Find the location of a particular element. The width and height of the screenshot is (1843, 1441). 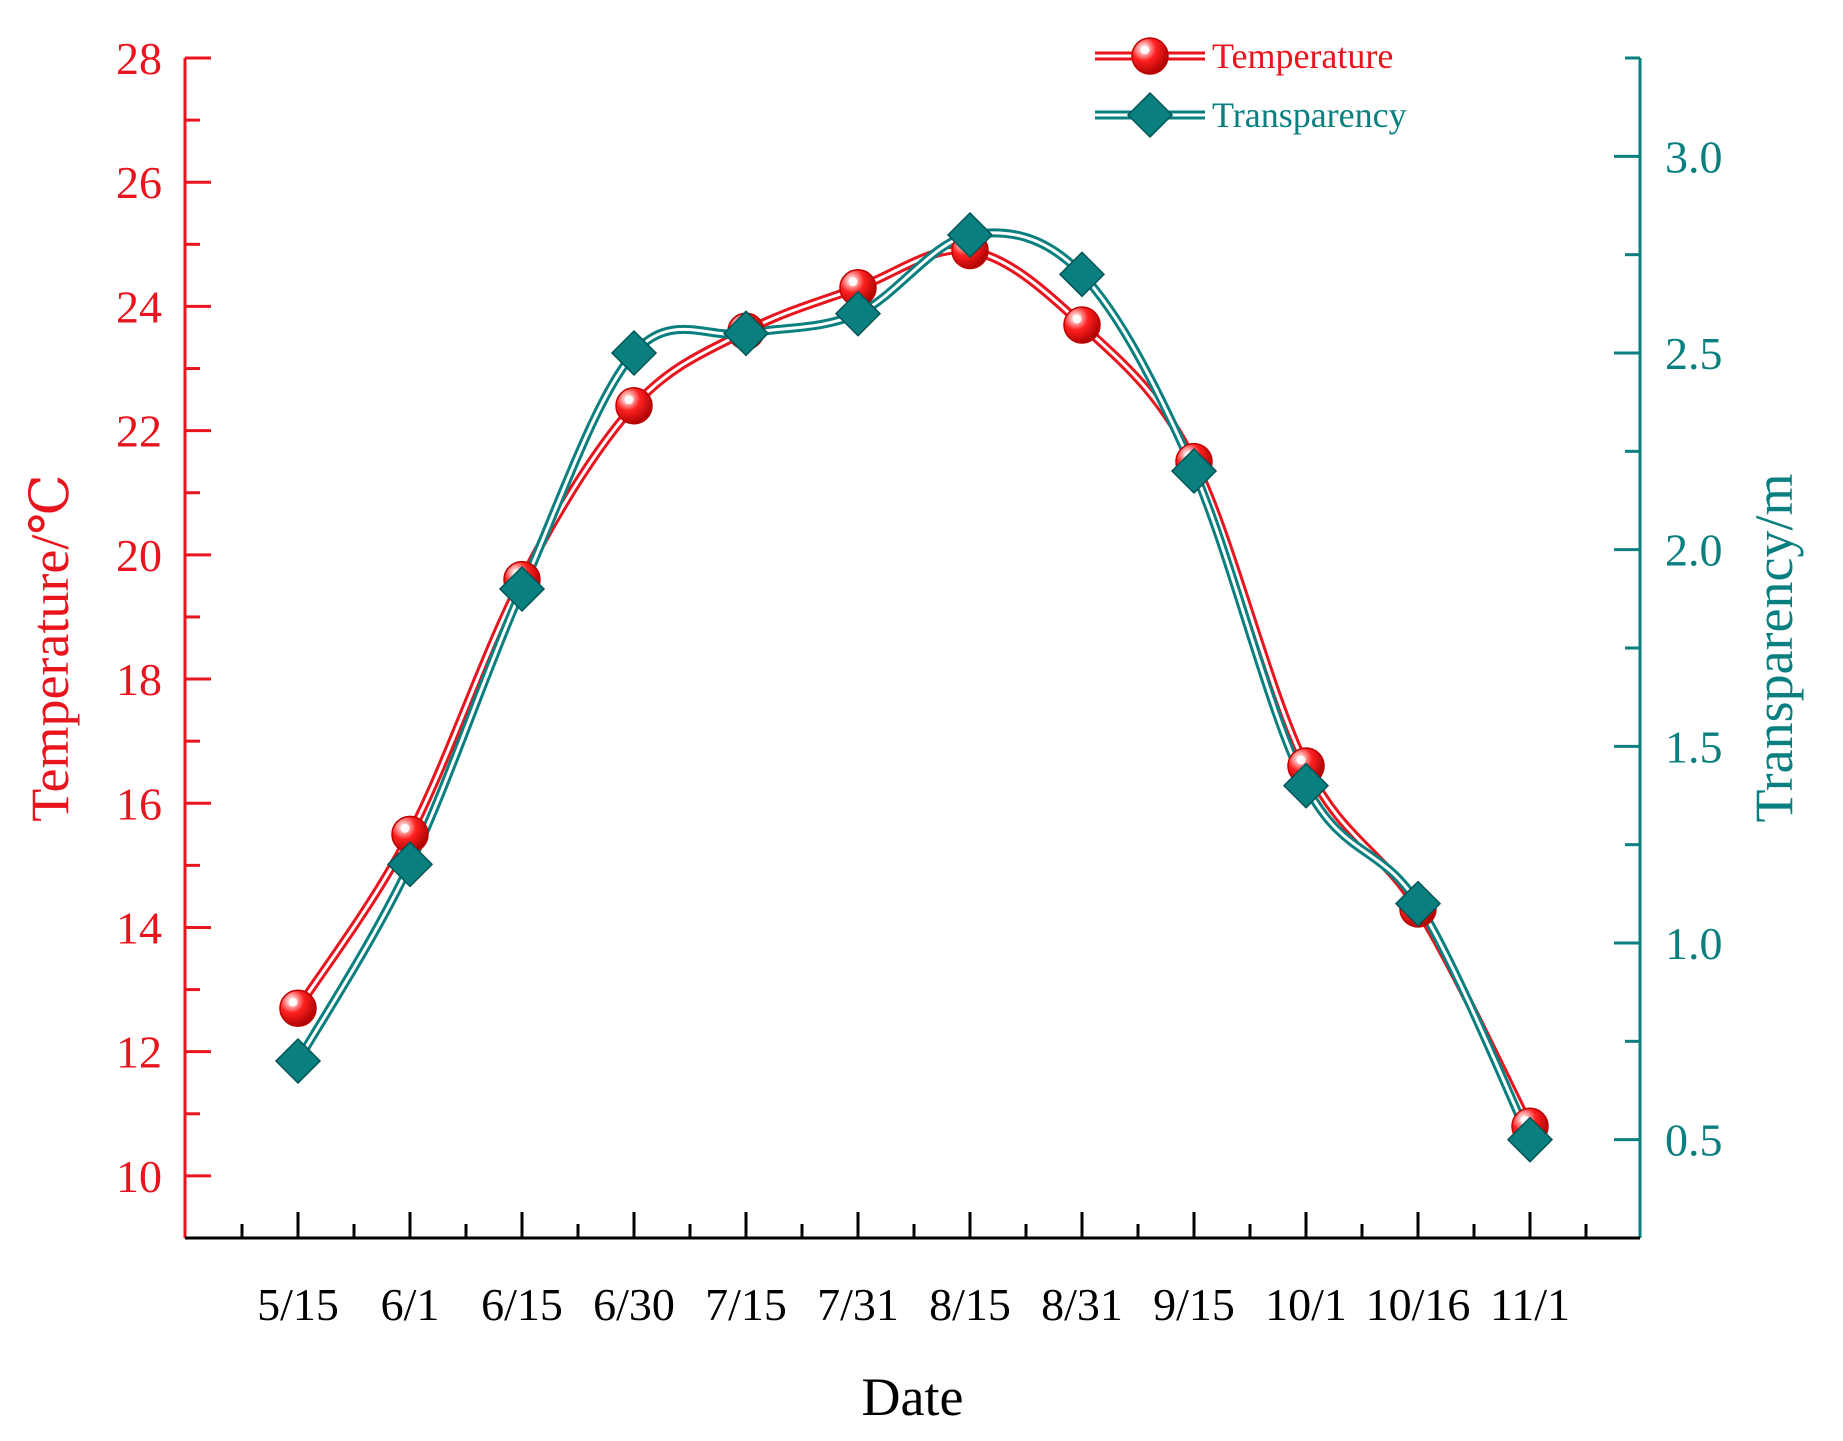

temperature-point-7/31-highlight is located at coordinates (853, 282).